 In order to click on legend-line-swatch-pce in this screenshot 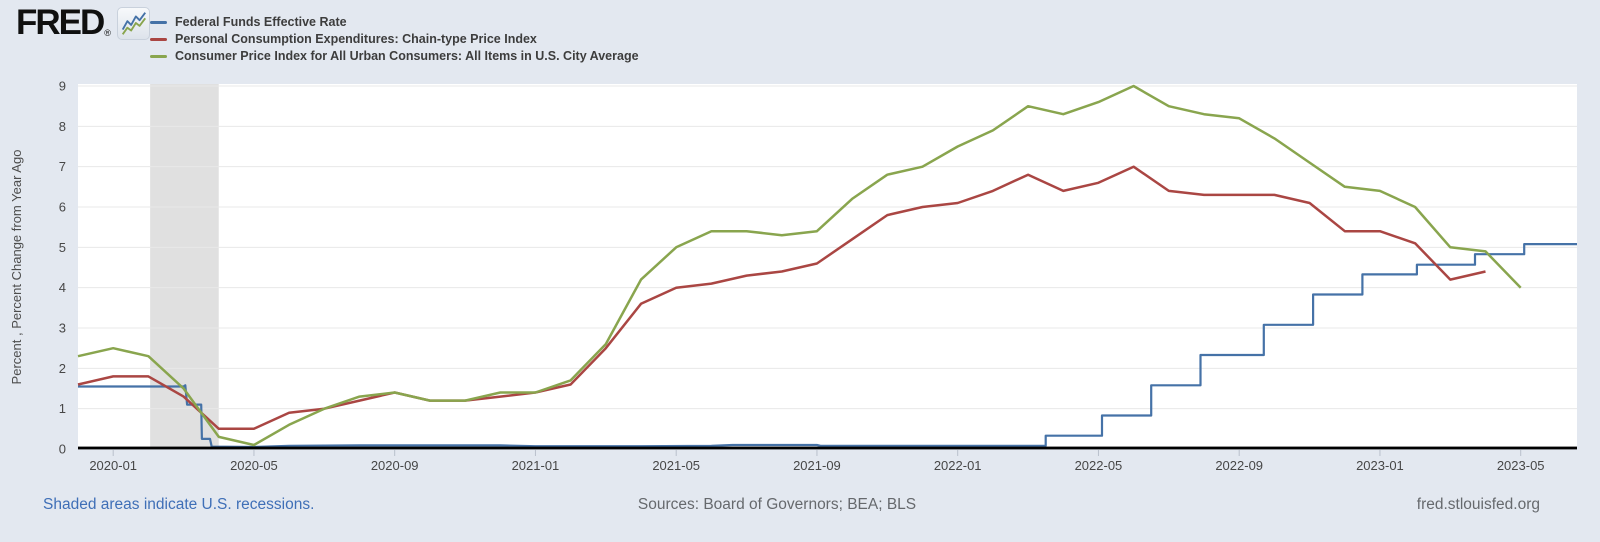, I will do `click(158, 39)`.